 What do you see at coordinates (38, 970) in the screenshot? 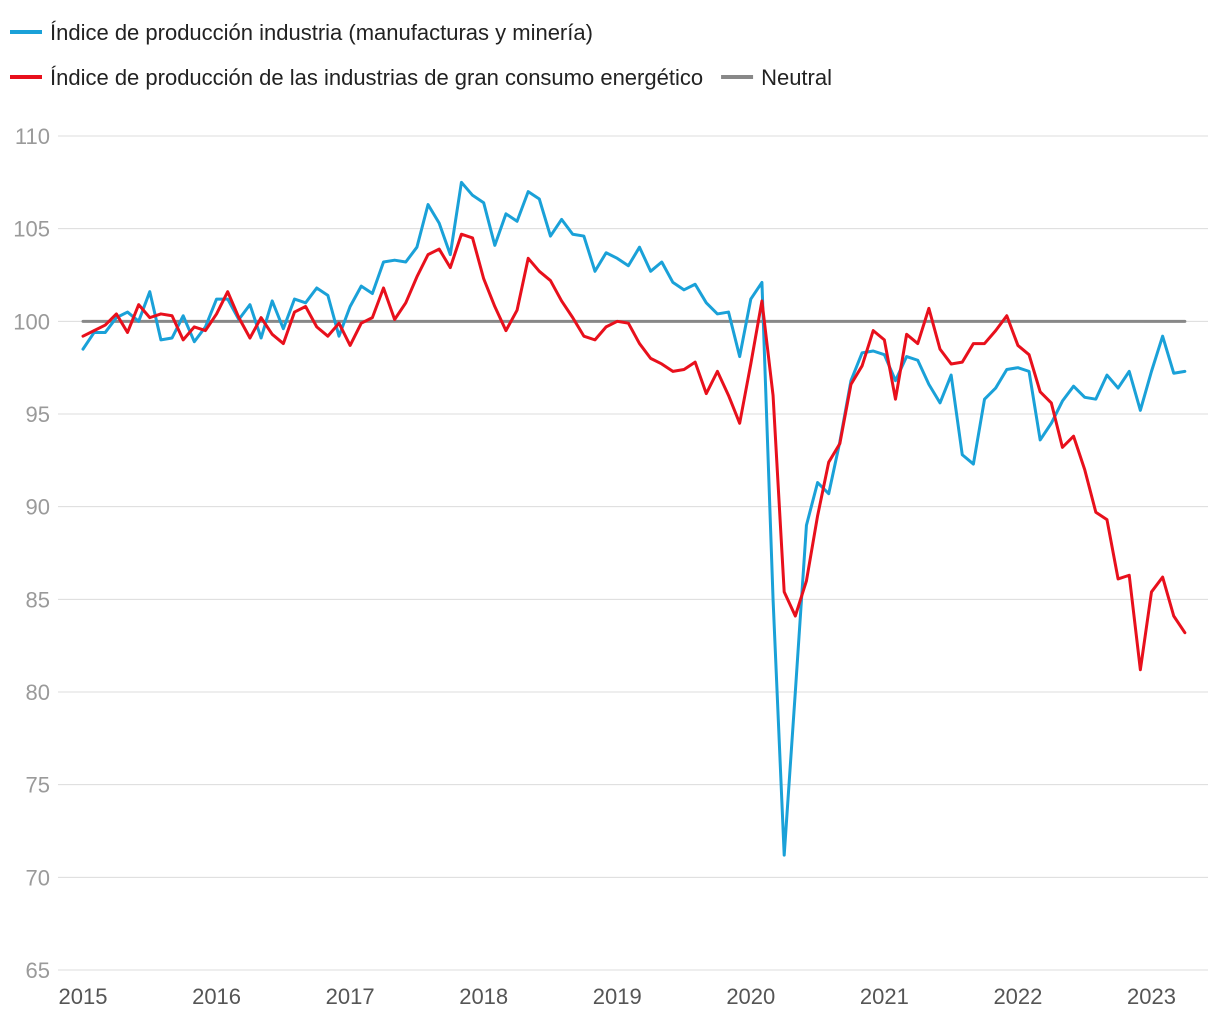
I see `y-tick-label: 65` at bounding box center [38, 970].